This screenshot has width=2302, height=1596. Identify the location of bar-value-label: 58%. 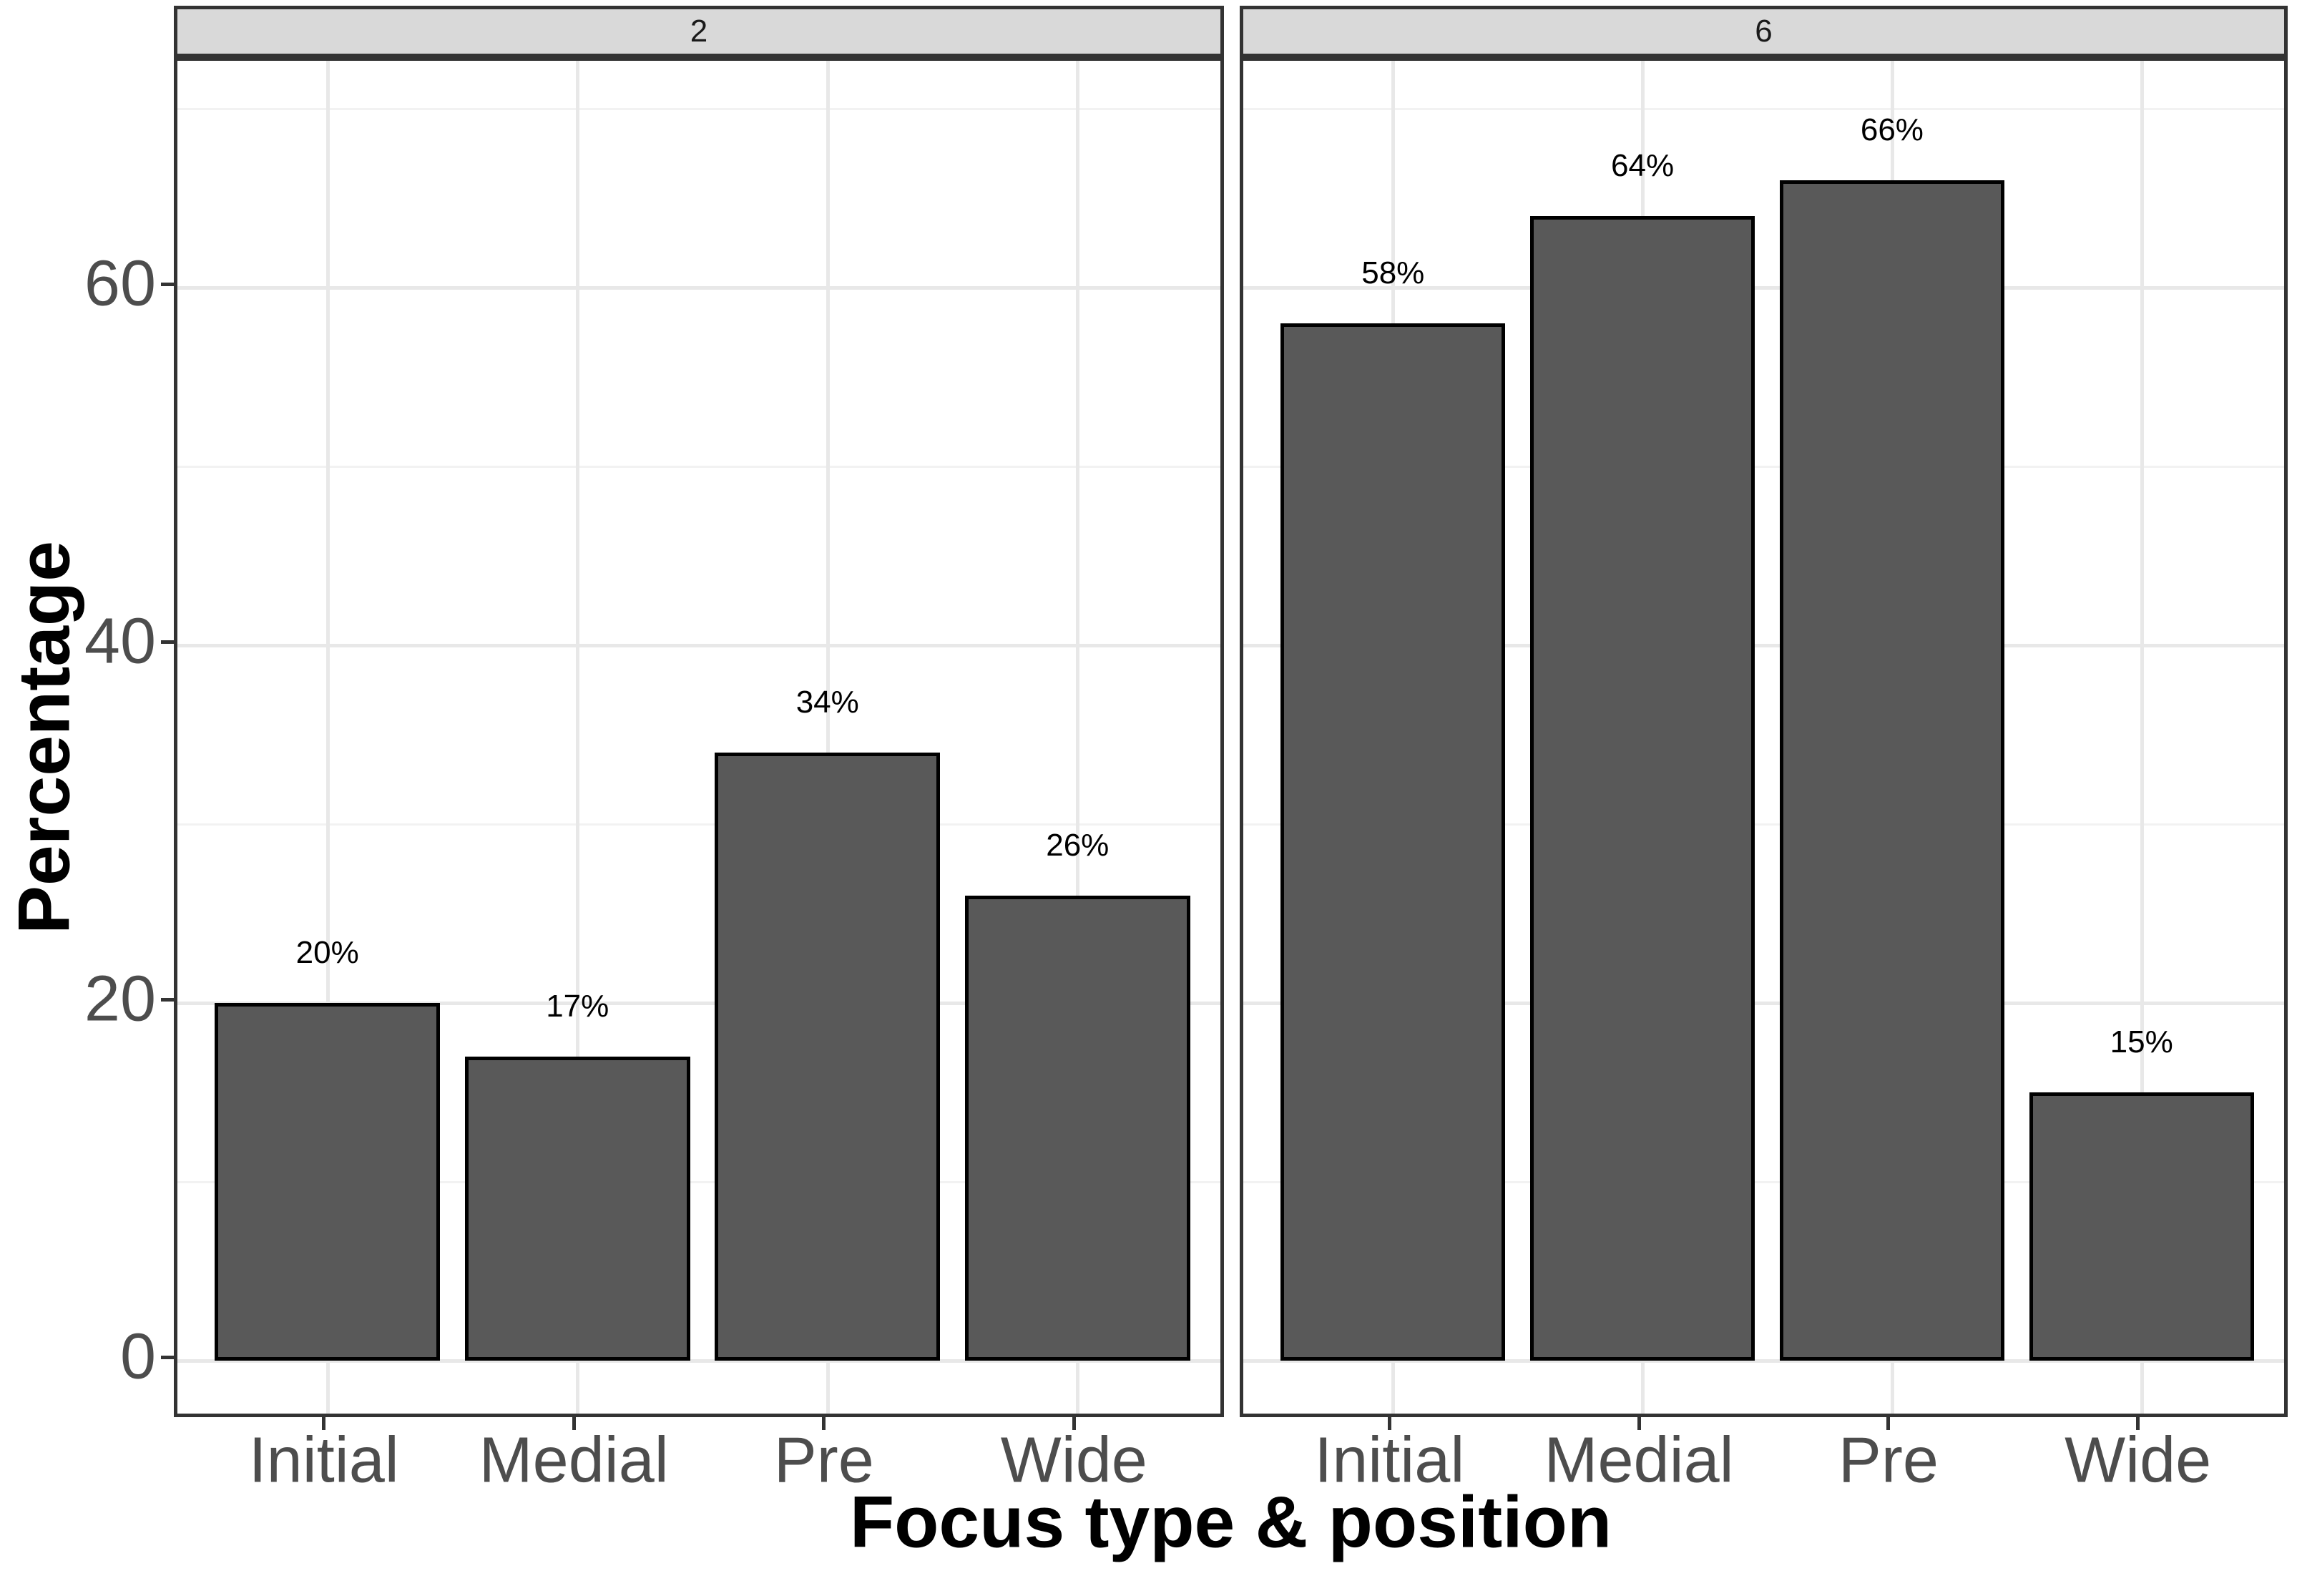
(1393, 272).